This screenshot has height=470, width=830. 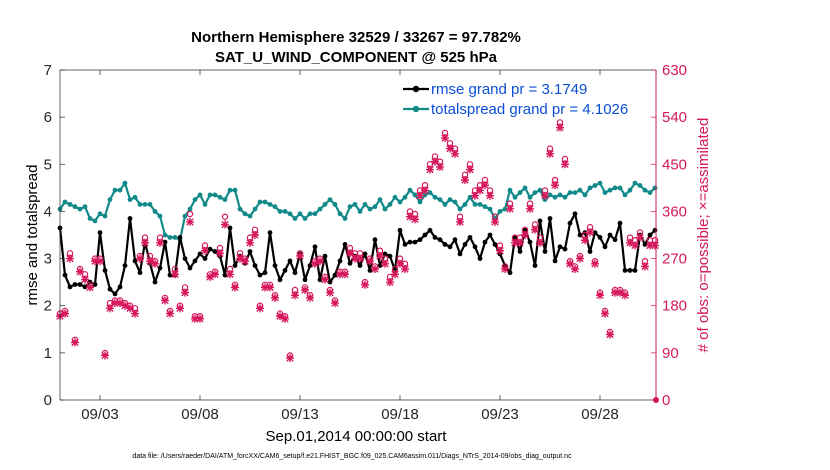 What do you see at coordinates (674, 211) in the screenshot?
I see `y-right-tick-label: 360` at bounding box center [674, 211].